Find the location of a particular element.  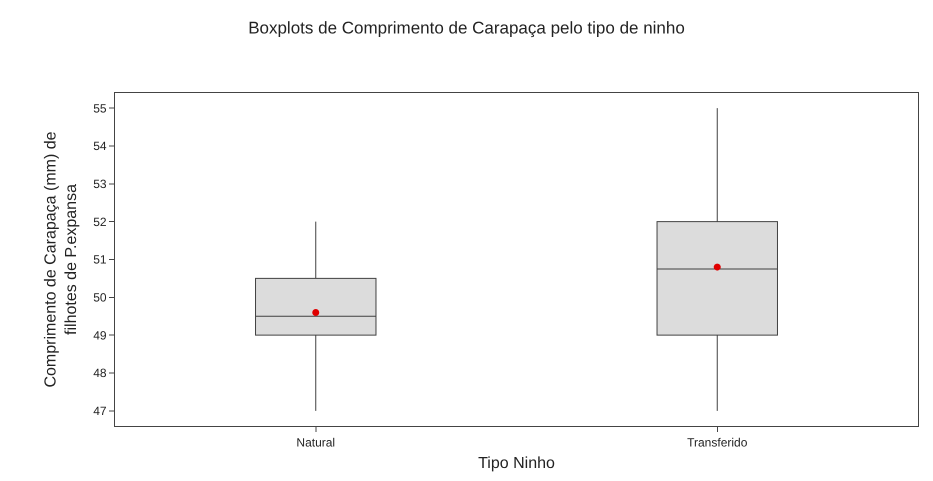

y-tick-label: 47 is located at coordinates (100, 411).